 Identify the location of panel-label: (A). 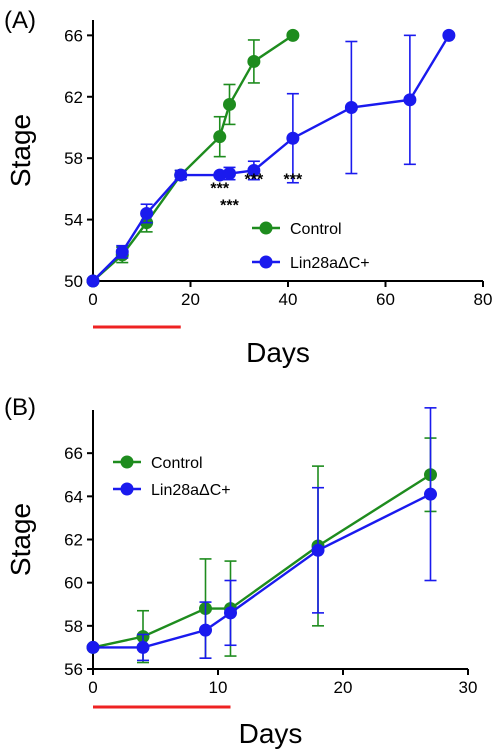
(20, 20).